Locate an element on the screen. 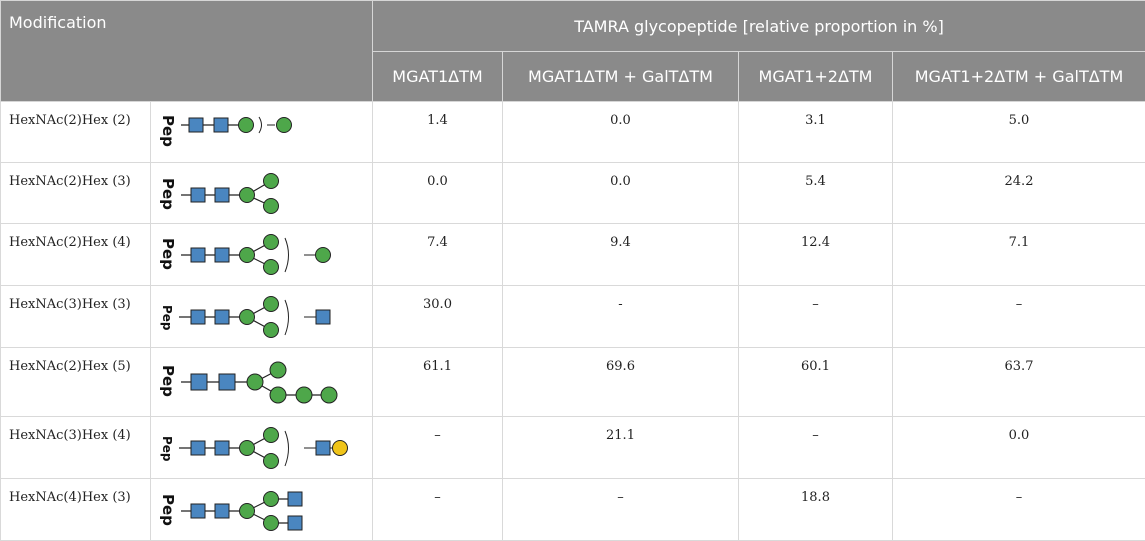 The image size is (1145, 541). modification-header: Modification is located at coordinates (187, 51).